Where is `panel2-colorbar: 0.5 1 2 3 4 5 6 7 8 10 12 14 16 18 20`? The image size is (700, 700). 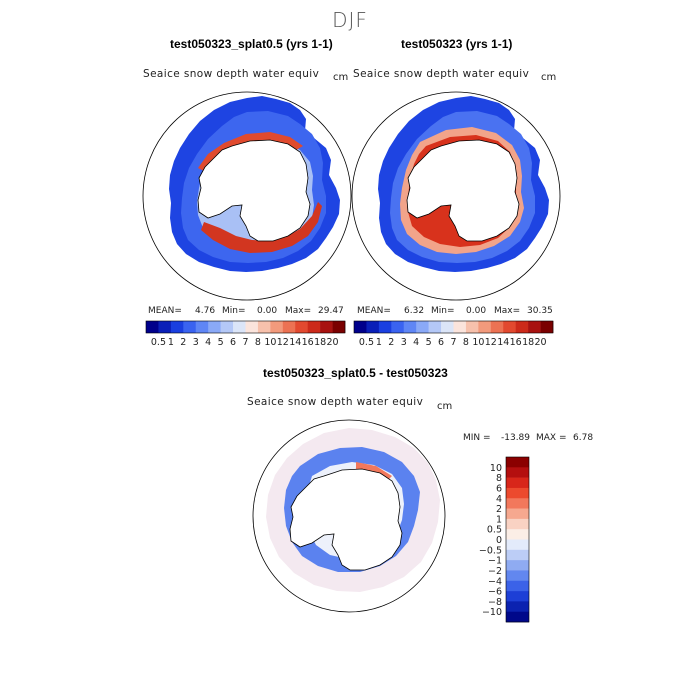
panel2-colorbar: 0.5 1 2 3 4 5 6 7 8 10 12 14 16 18 20 is located at coordinates (453, 334).